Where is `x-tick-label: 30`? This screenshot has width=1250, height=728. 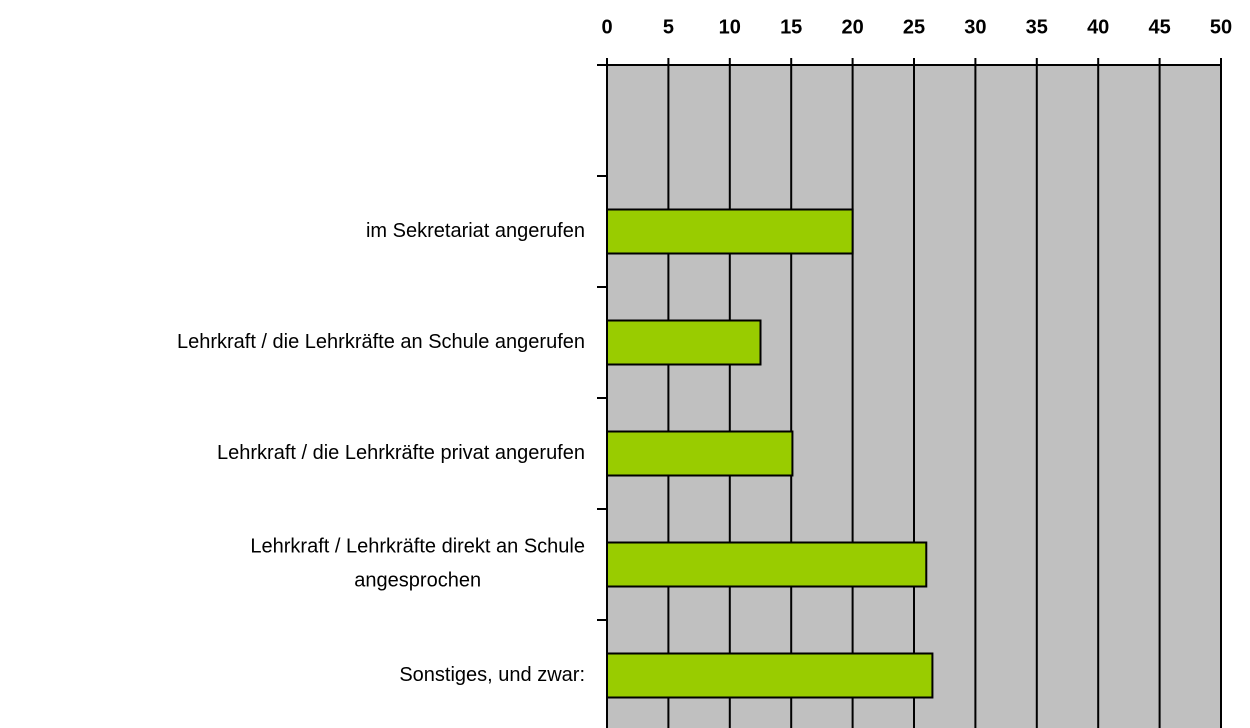 x-tick-label: 30 is located at coordinates (975, 27).